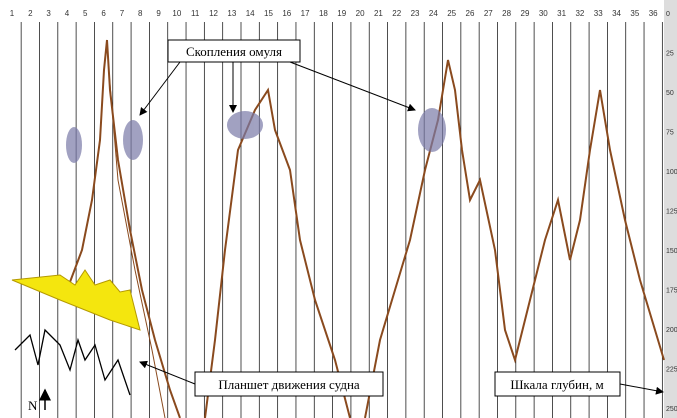 The width and height of the screenshot is (677, 418). Describe the element at coordinates (506, 13) in the screenshot. I see `column-number: 28` at that location.